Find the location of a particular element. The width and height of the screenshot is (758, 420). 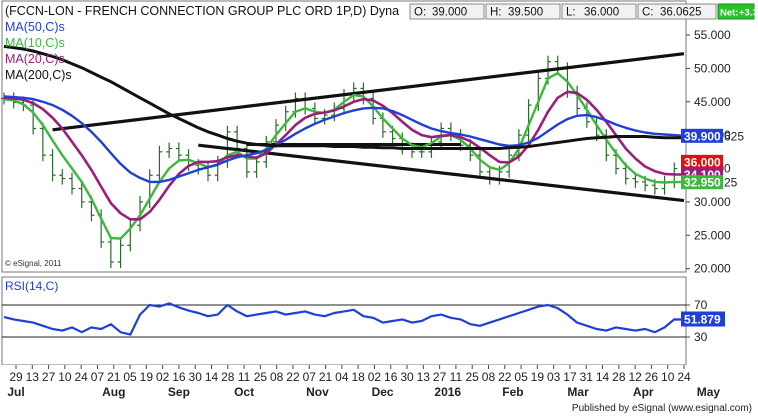

rsi-line is located at coordinates (344, 319).